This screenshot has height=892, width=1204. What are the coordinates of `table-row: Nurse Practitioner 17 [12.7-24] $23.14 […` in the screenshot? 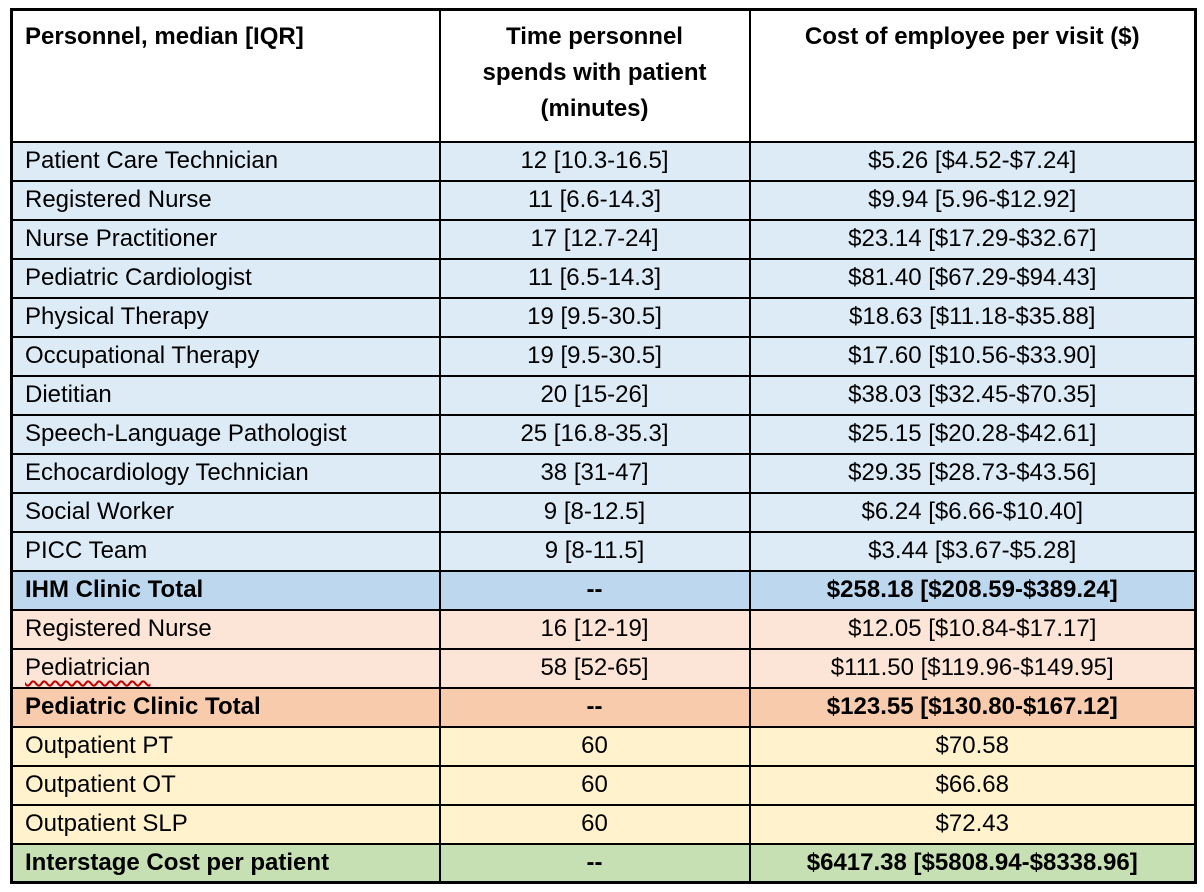 It's located at (603, 239).